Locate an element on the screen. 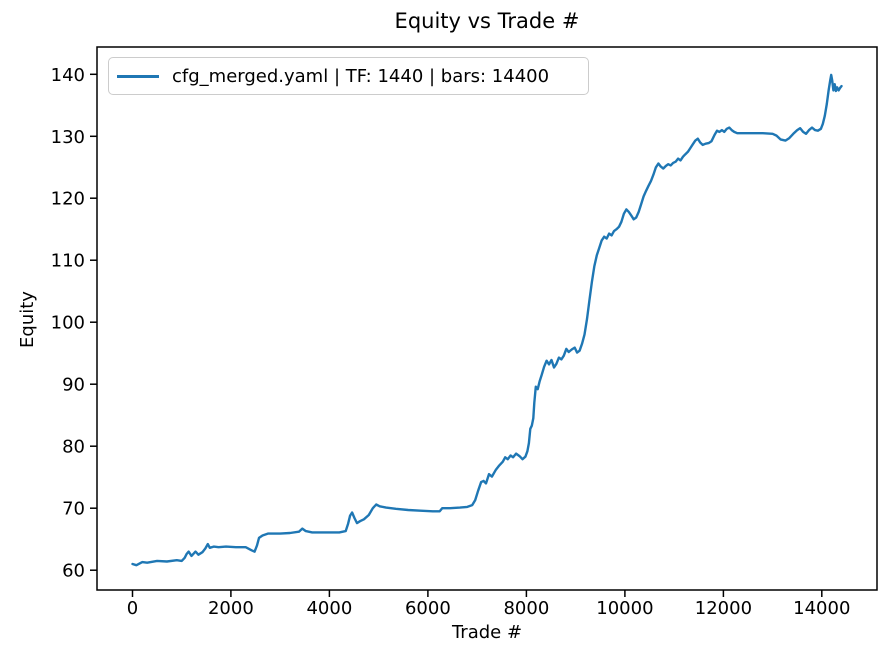 The width and height of the screenshot is (896, 672). legend-line-sample-icon is located at coordinates (138, 76).